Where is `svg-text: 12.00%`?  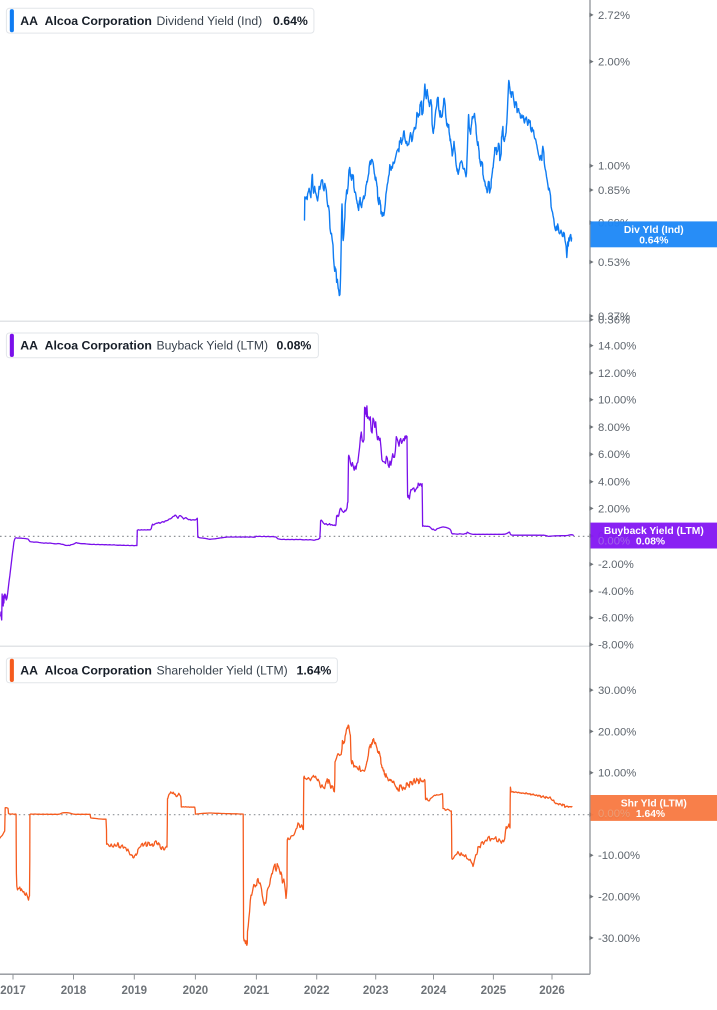 svg-text: 12.00% is located at coordinates (617, 374).